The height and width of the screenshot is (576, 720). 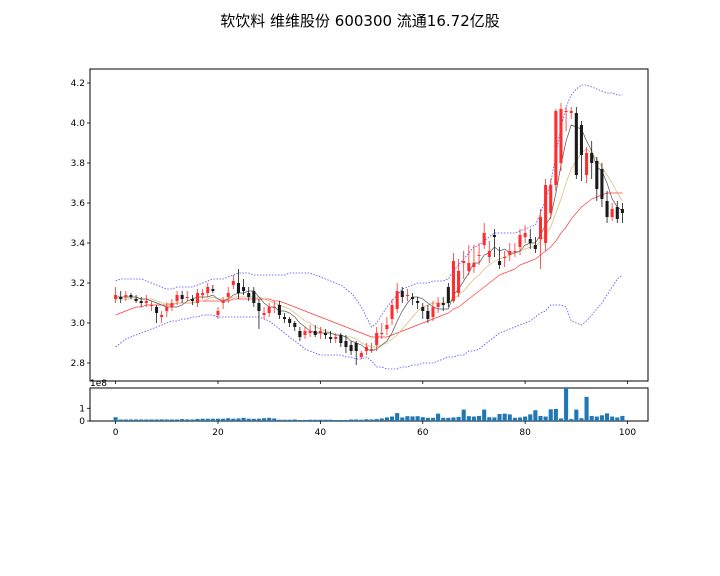 What do you see at coordinates (78, 124) in the screenshot?
I see `y-tick-label: 4.0` at bounding box center [78, 124].